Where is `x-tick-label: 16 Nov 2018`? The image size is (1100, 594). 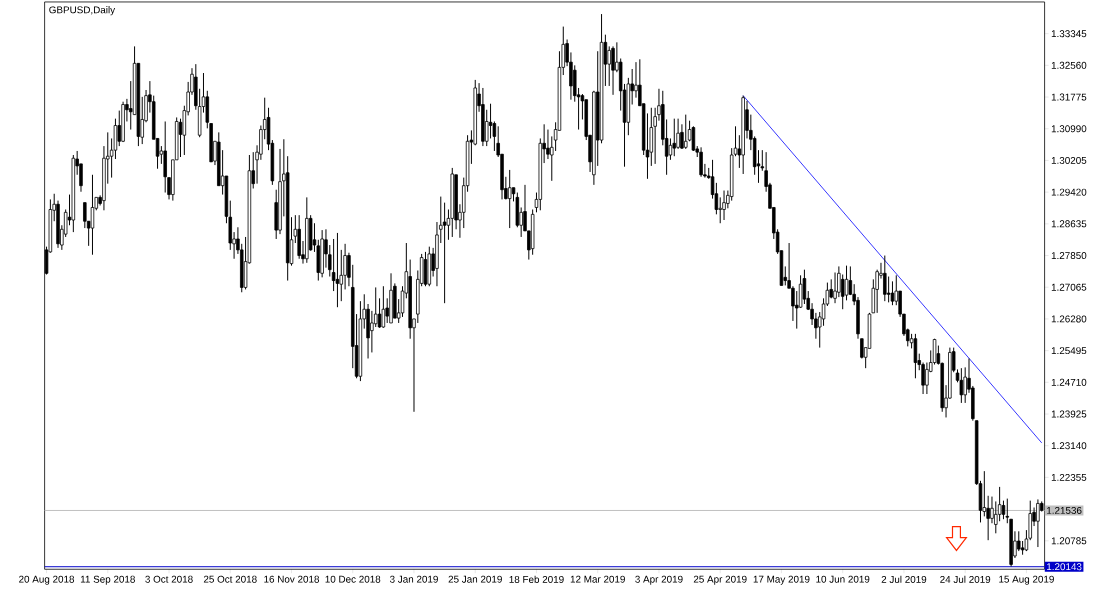
x-tick-label: 16 Nov 2018 is located at coordinates (292, 579).